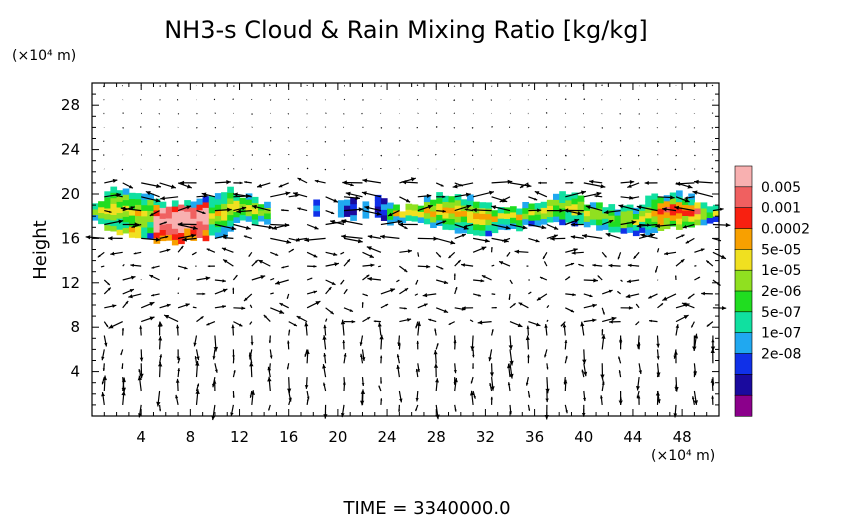  Describe the element at coordinates (534, 437) in the screenshot. I see `x-tick-label: 36` at that location.